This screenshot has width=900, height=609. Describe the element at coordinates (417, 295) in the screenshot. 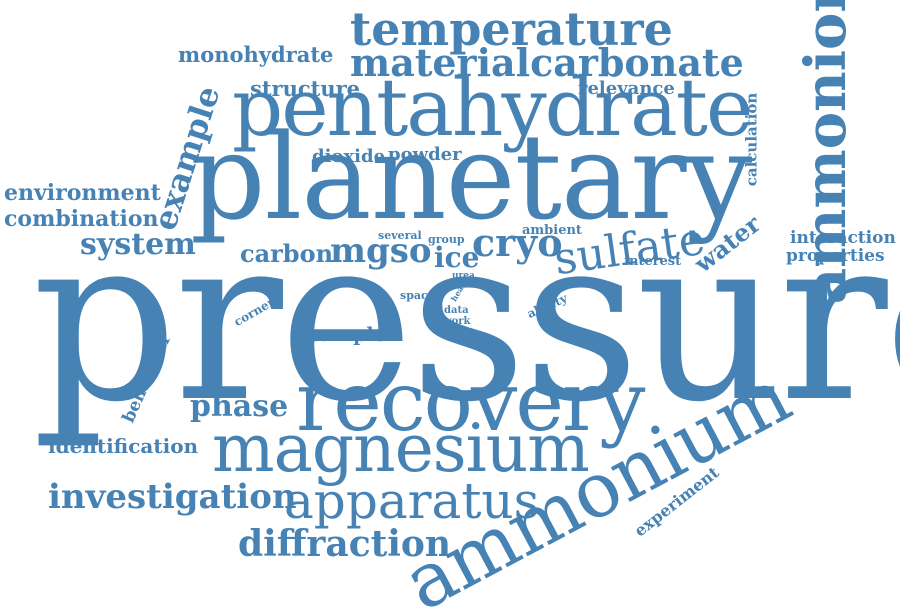

I see `word-space: space` at that location.